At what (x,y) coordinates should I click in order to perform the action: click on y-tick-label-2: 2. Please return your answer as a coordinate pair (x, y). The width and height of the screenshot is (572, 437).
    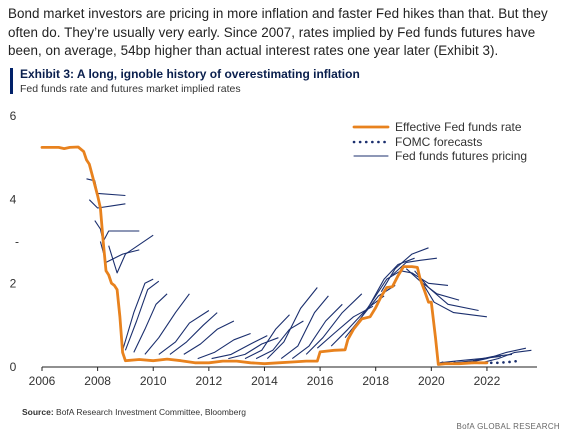
    Looking at the image, I should click on (13, 283).